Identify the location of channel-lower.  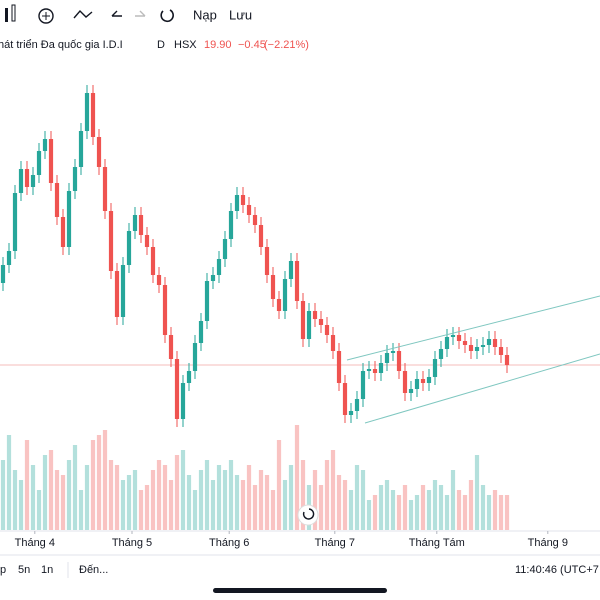
(482, 388).